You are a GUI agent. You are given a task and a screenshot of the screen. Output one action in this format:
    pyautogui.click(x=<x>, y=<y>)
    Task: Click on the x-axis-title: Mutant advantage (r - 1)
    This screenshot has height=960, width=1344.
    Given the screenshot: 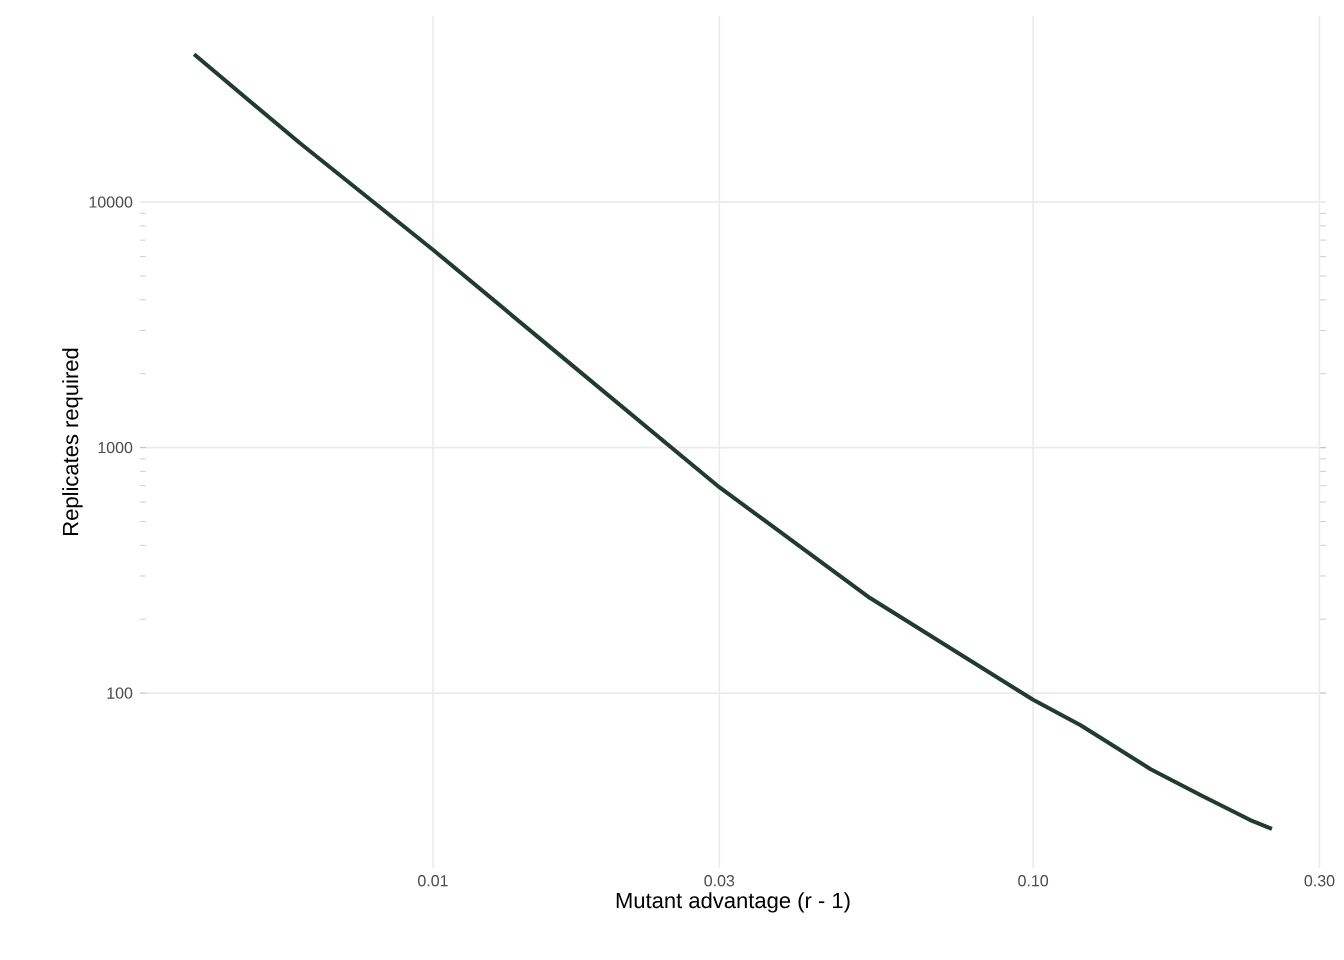 What is the action you would take?
    pyautogui.click(x=733, y=902)
    